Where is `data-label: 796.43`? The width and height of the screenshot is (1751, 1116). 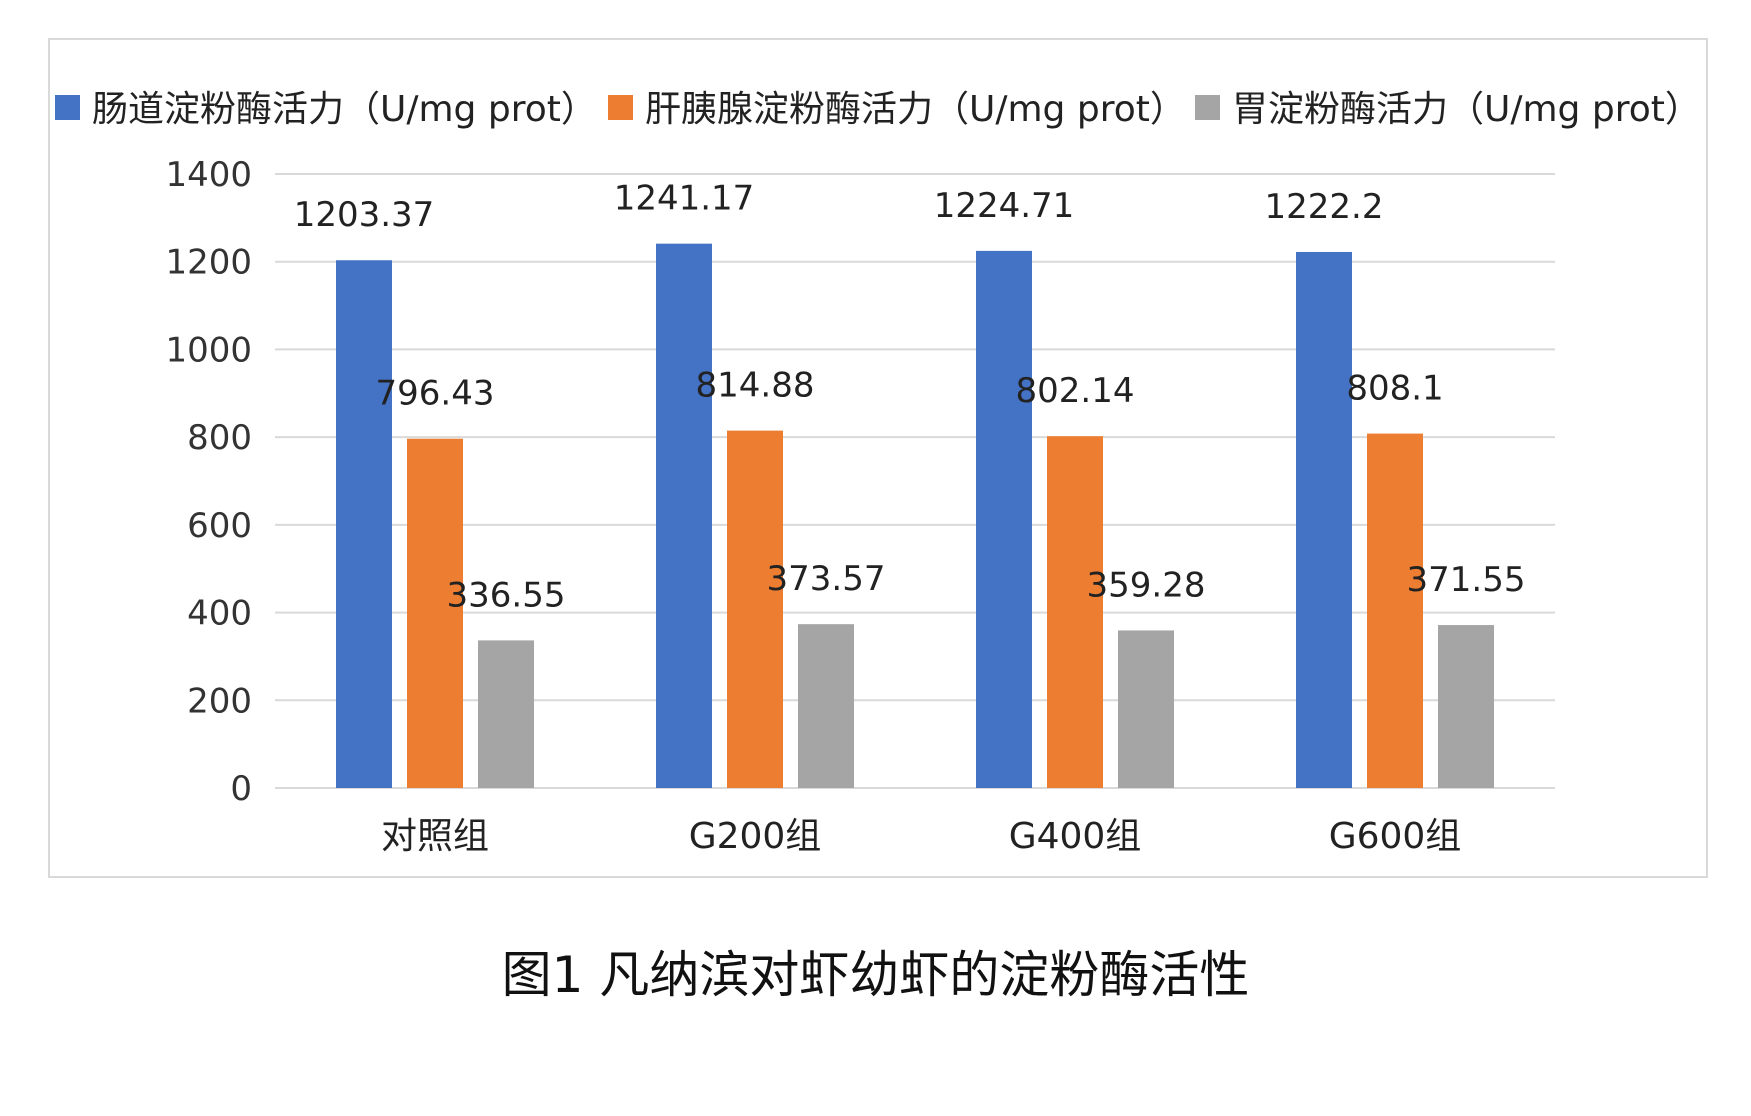
data-label: 796.43 is located at coordinates (435, 394).